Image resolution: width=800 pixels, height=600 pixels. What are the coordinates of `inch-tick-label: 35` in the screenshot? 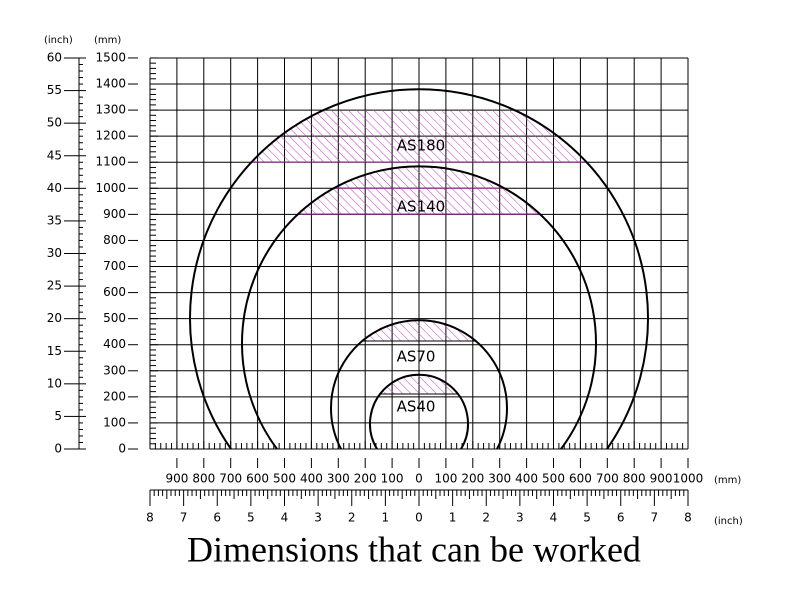 It's located at (54, 220).